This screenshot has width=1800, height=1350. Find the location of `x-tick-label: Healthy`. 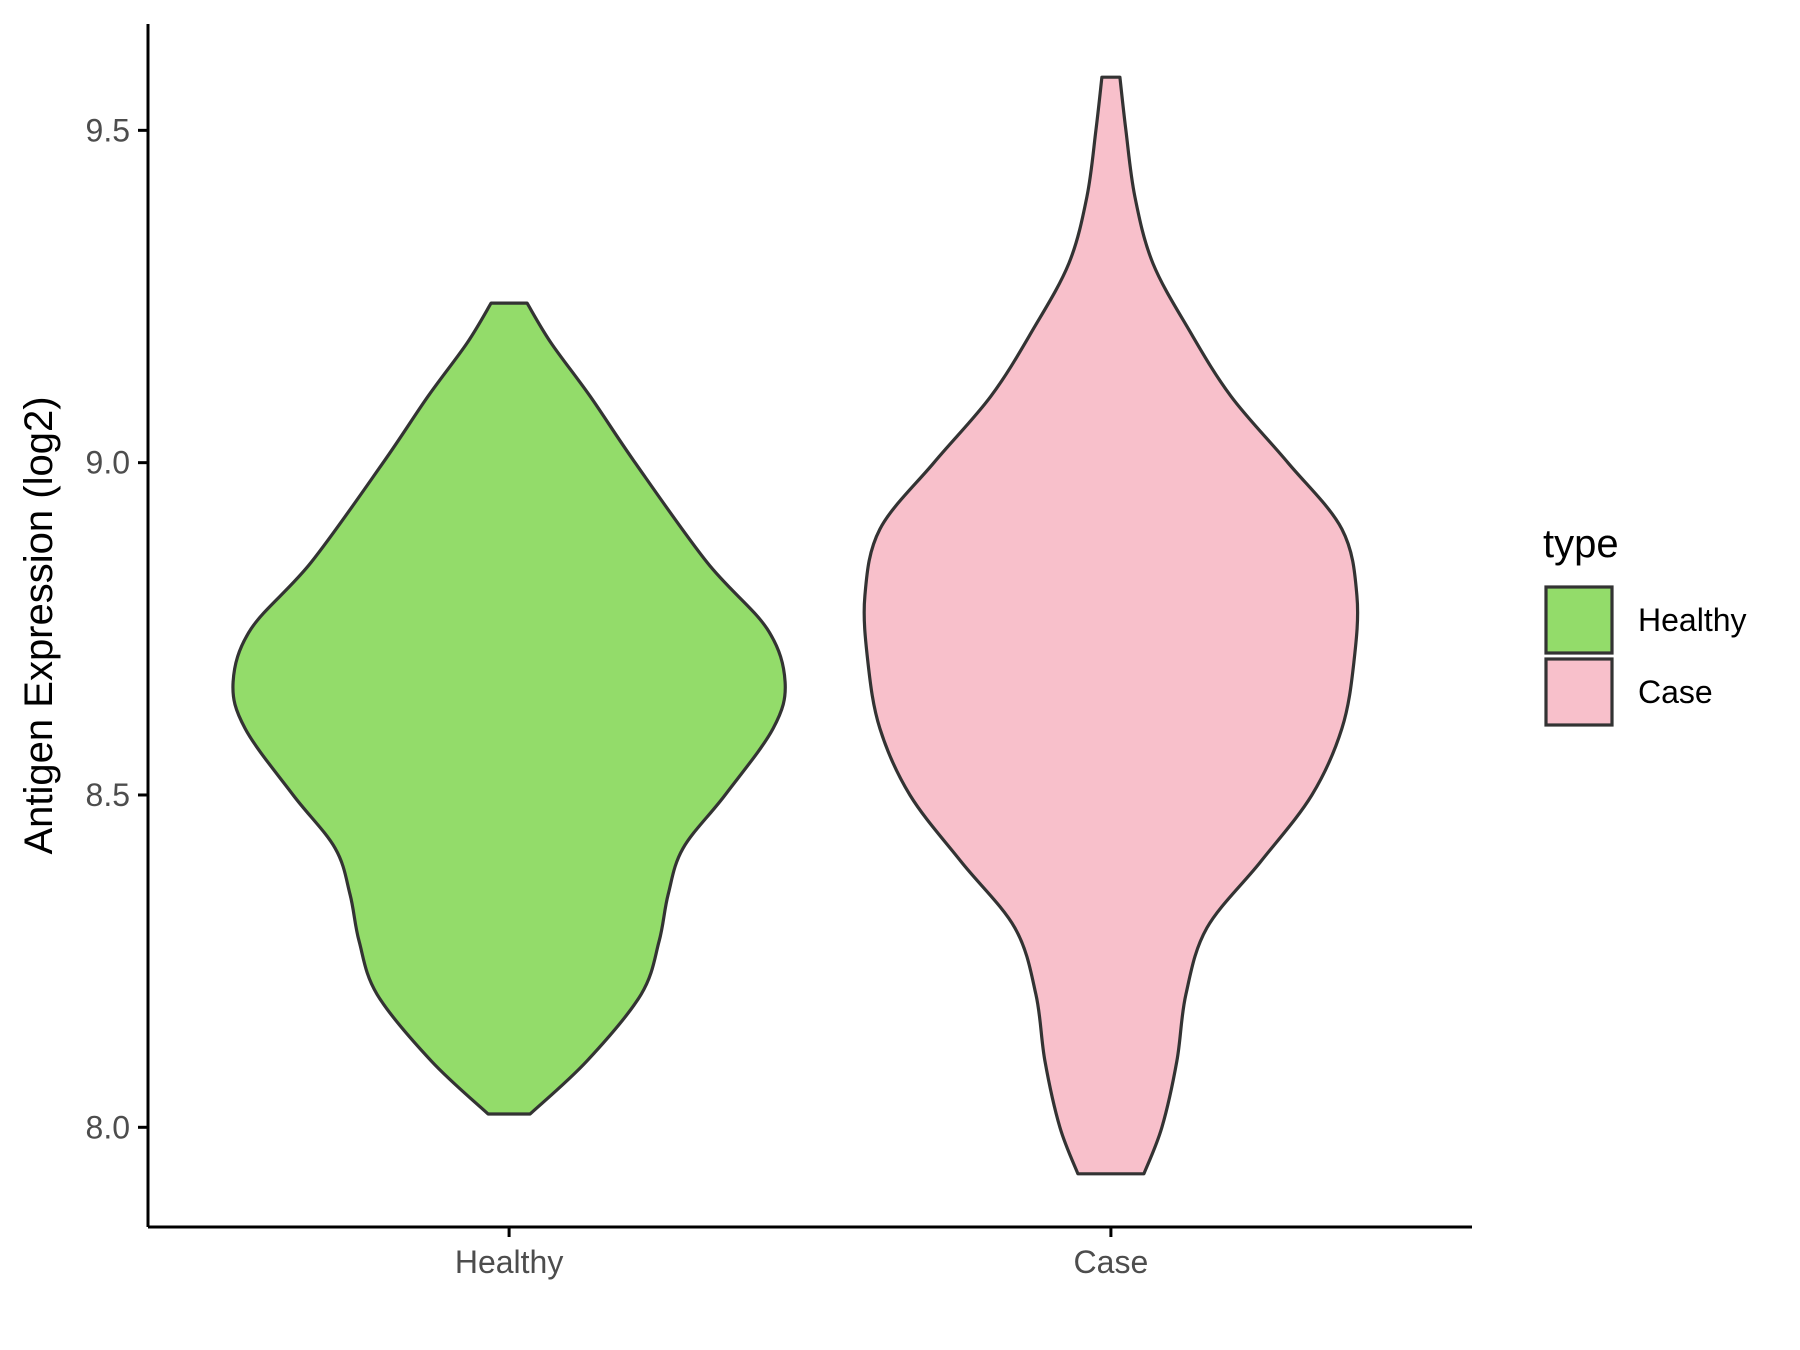

x-tick-label: Healthy is located at coordinates (509, 1262).